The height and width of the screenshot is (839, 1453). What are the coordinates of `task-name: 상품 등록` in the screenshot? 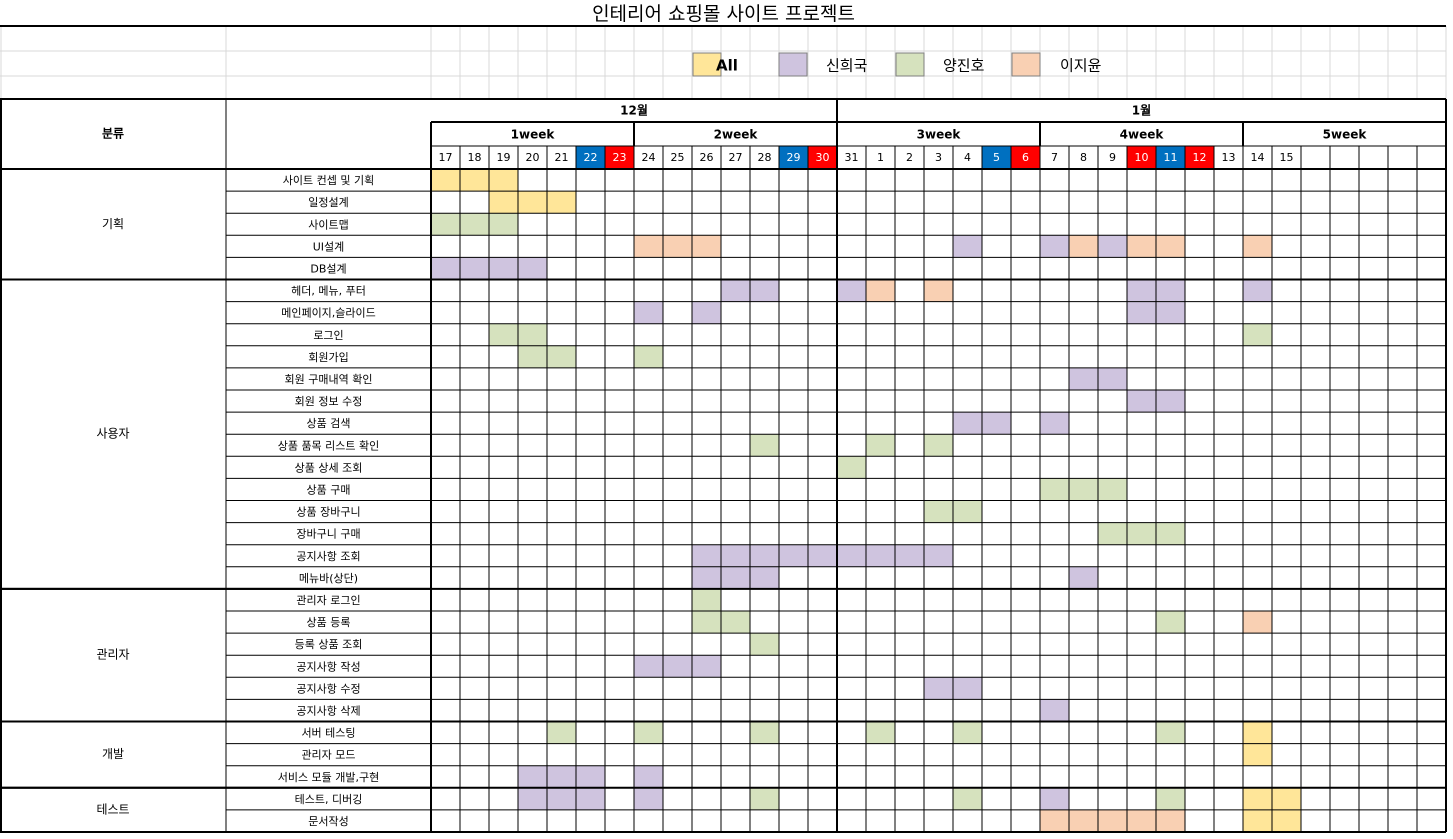 It's located at (329, 622).